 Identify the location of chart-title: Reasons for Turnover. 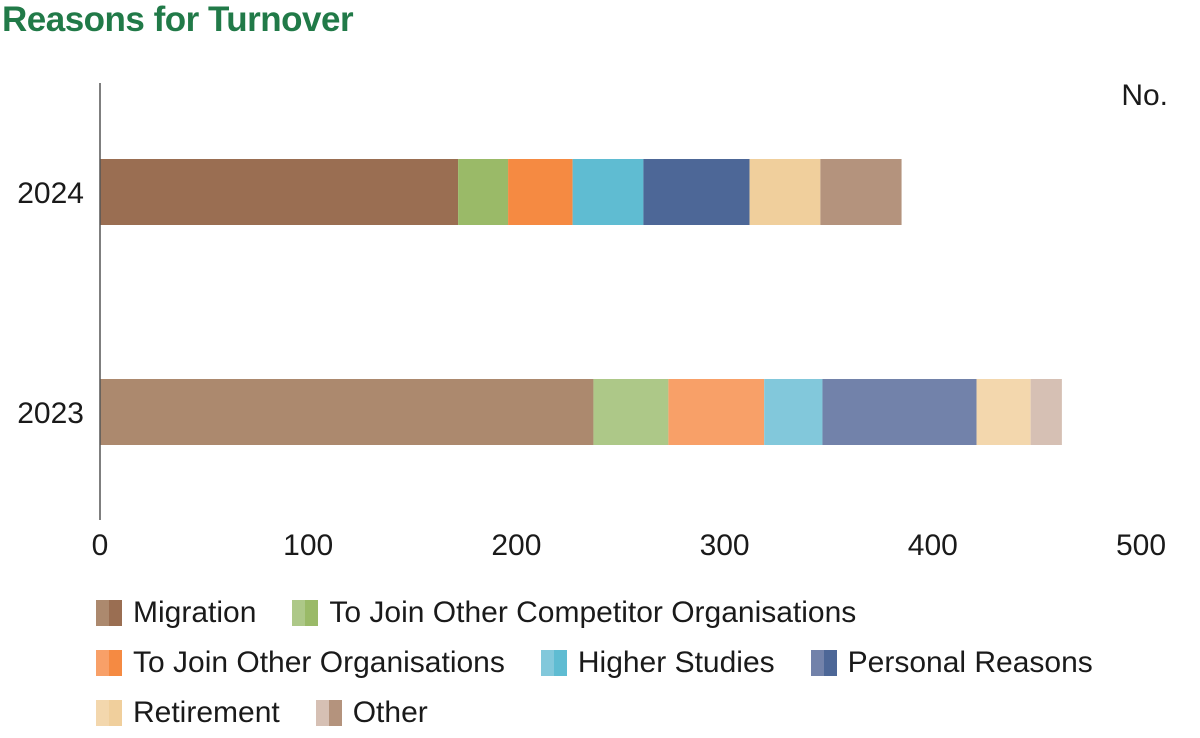
(178, 19).